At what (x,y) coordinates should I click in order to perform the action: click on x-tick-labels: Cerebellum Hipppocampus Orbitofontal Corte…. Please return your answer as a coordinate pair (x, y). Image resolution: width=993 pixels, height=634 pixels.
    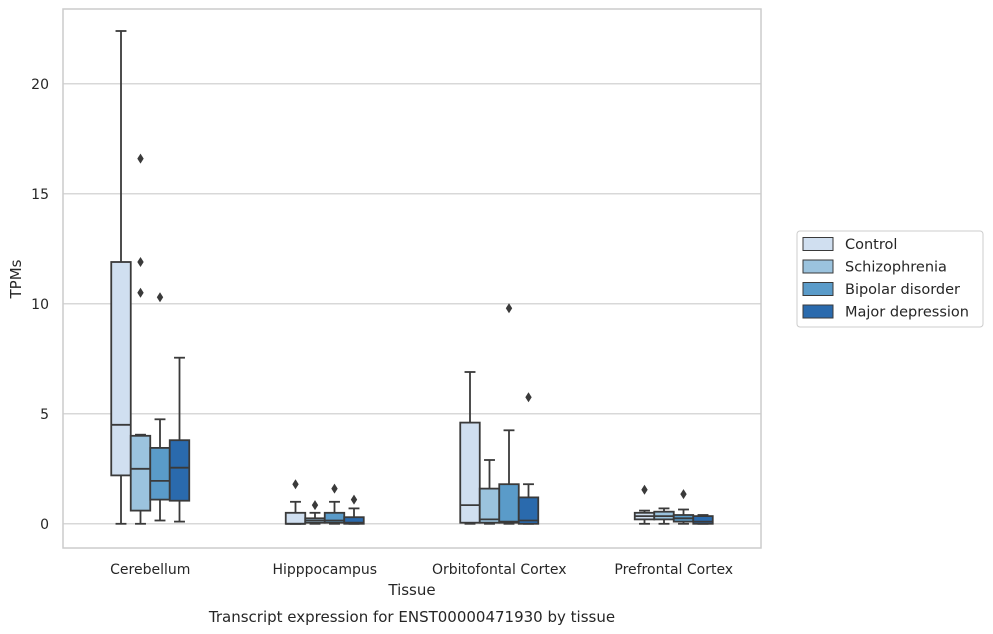
    Looking at the image, I should click on (421, 570).